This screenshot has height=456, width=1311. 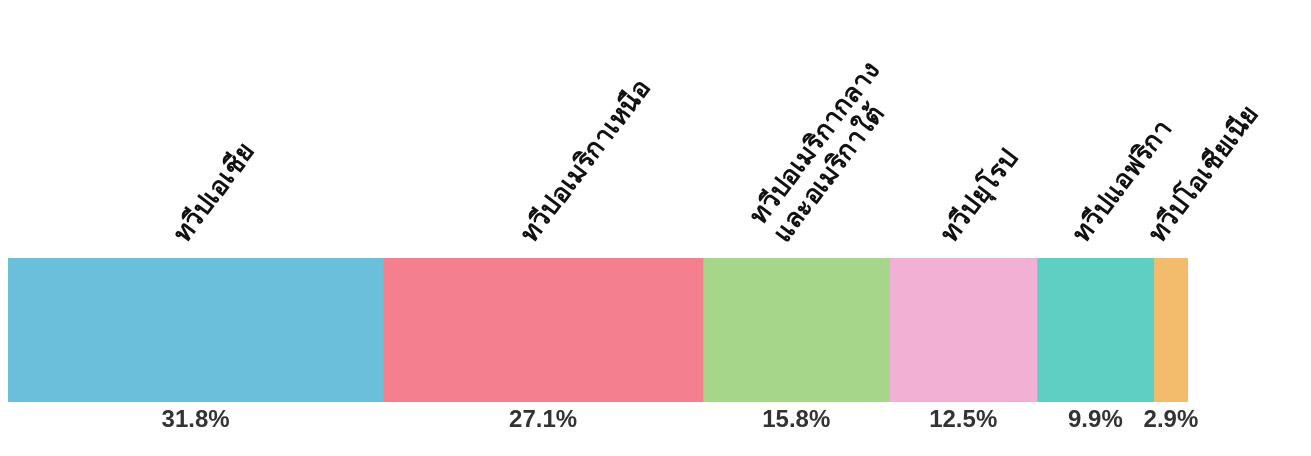 I want to click on data-label: 31.8%, so click(x=195, y=418).